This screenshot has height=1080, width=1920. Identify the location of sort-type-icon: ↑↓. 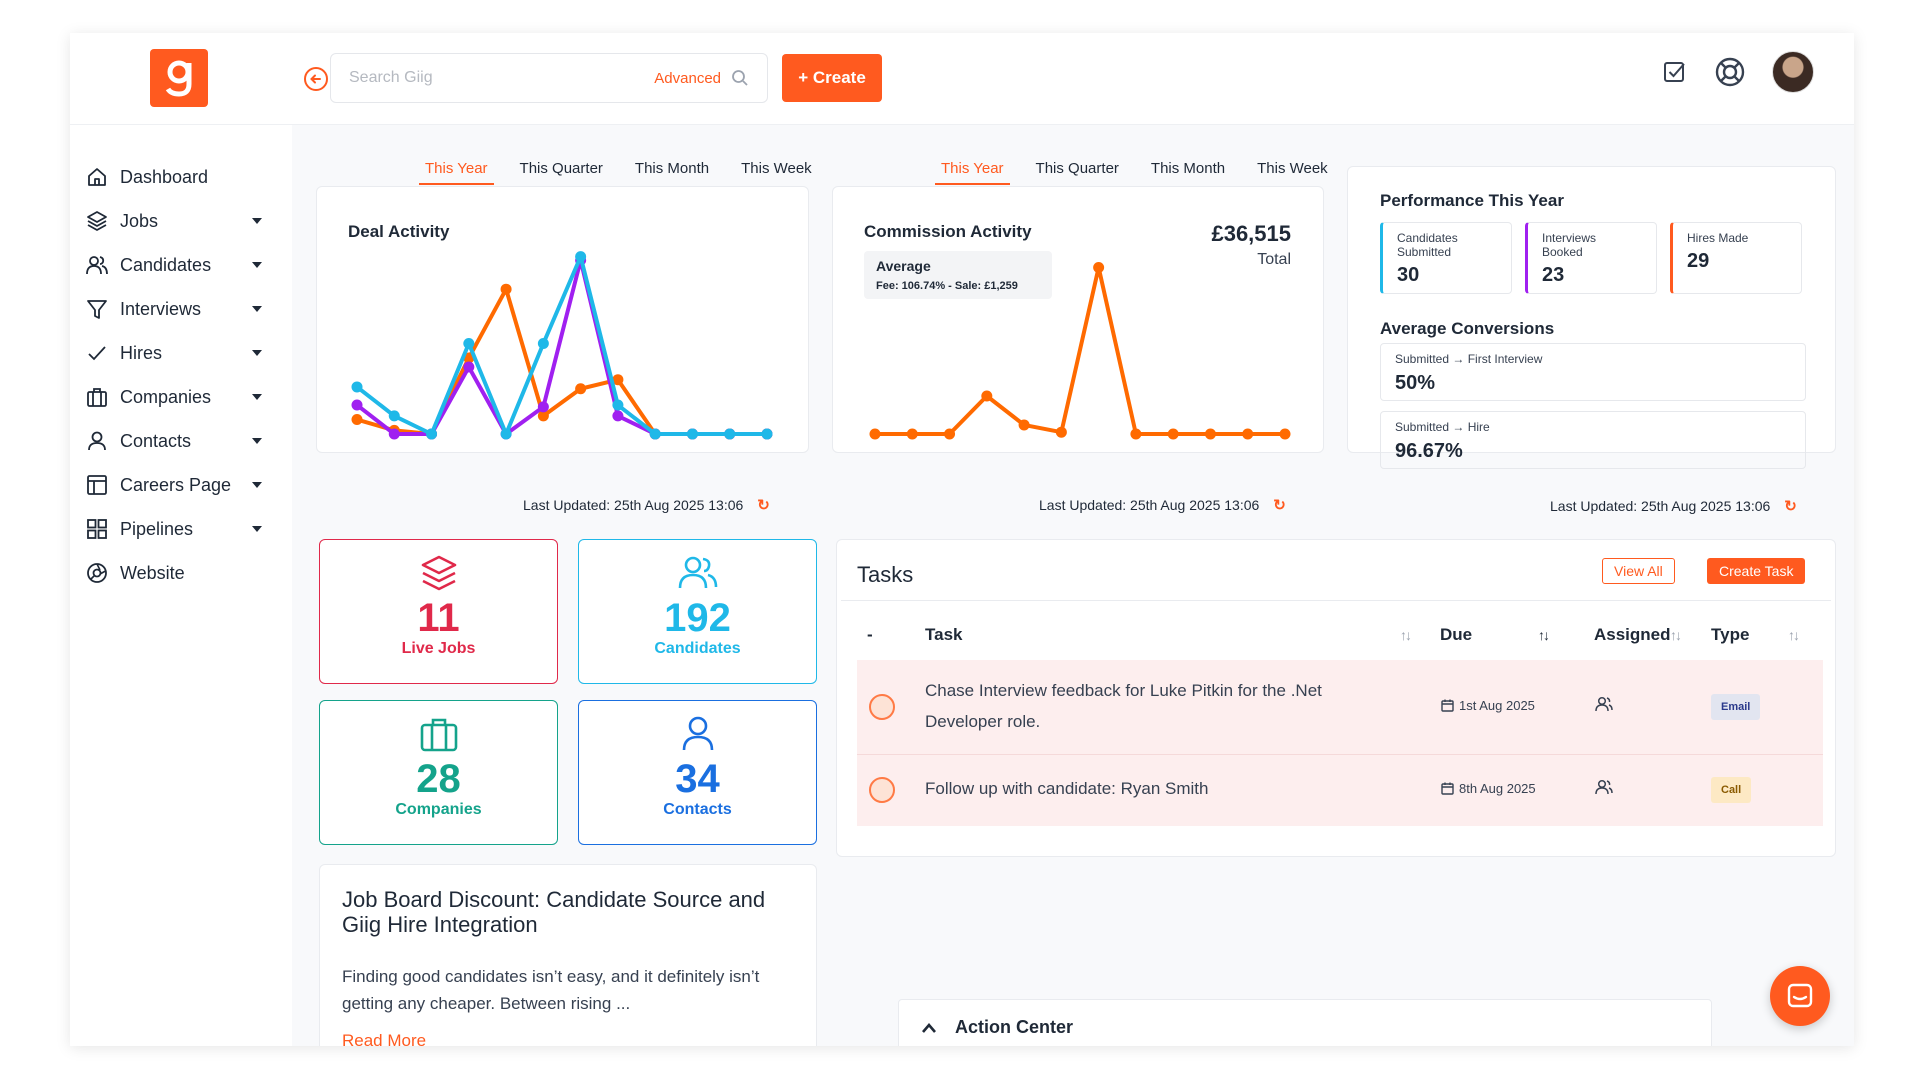
(1794, 635).